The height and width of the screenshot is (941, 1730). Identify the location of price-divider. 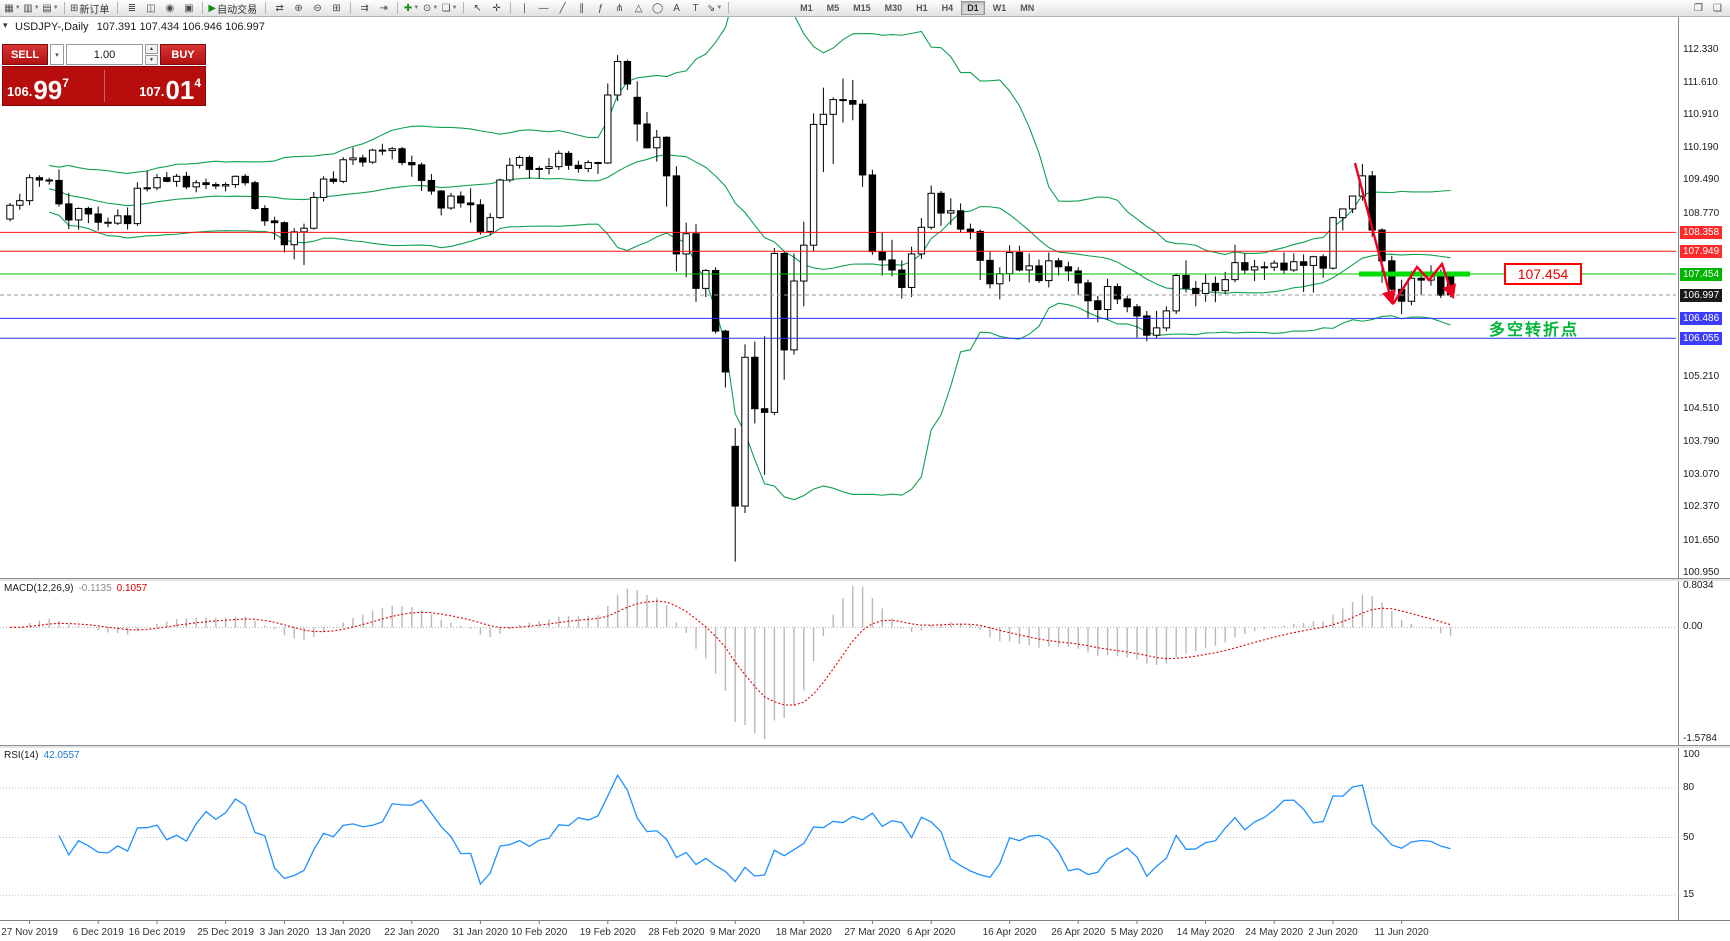
(104, 86).